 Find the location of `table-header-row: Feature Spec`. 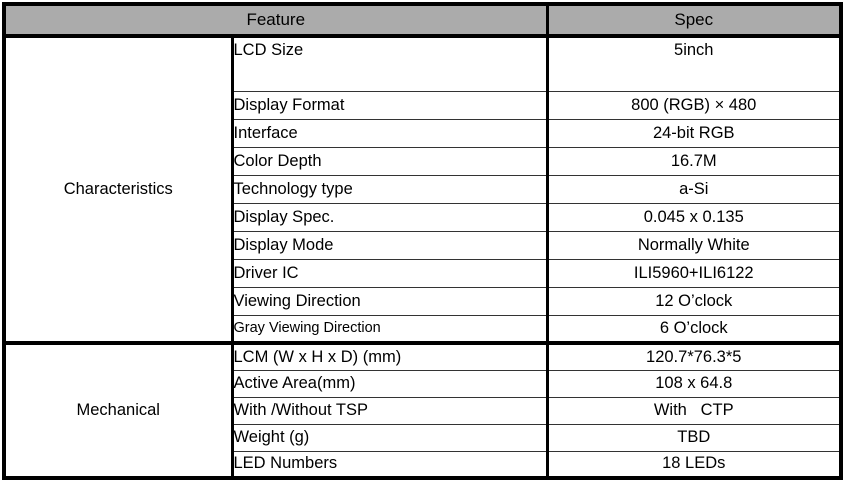

table-header-row: Feature Spec is located at coordinates (422, 20).